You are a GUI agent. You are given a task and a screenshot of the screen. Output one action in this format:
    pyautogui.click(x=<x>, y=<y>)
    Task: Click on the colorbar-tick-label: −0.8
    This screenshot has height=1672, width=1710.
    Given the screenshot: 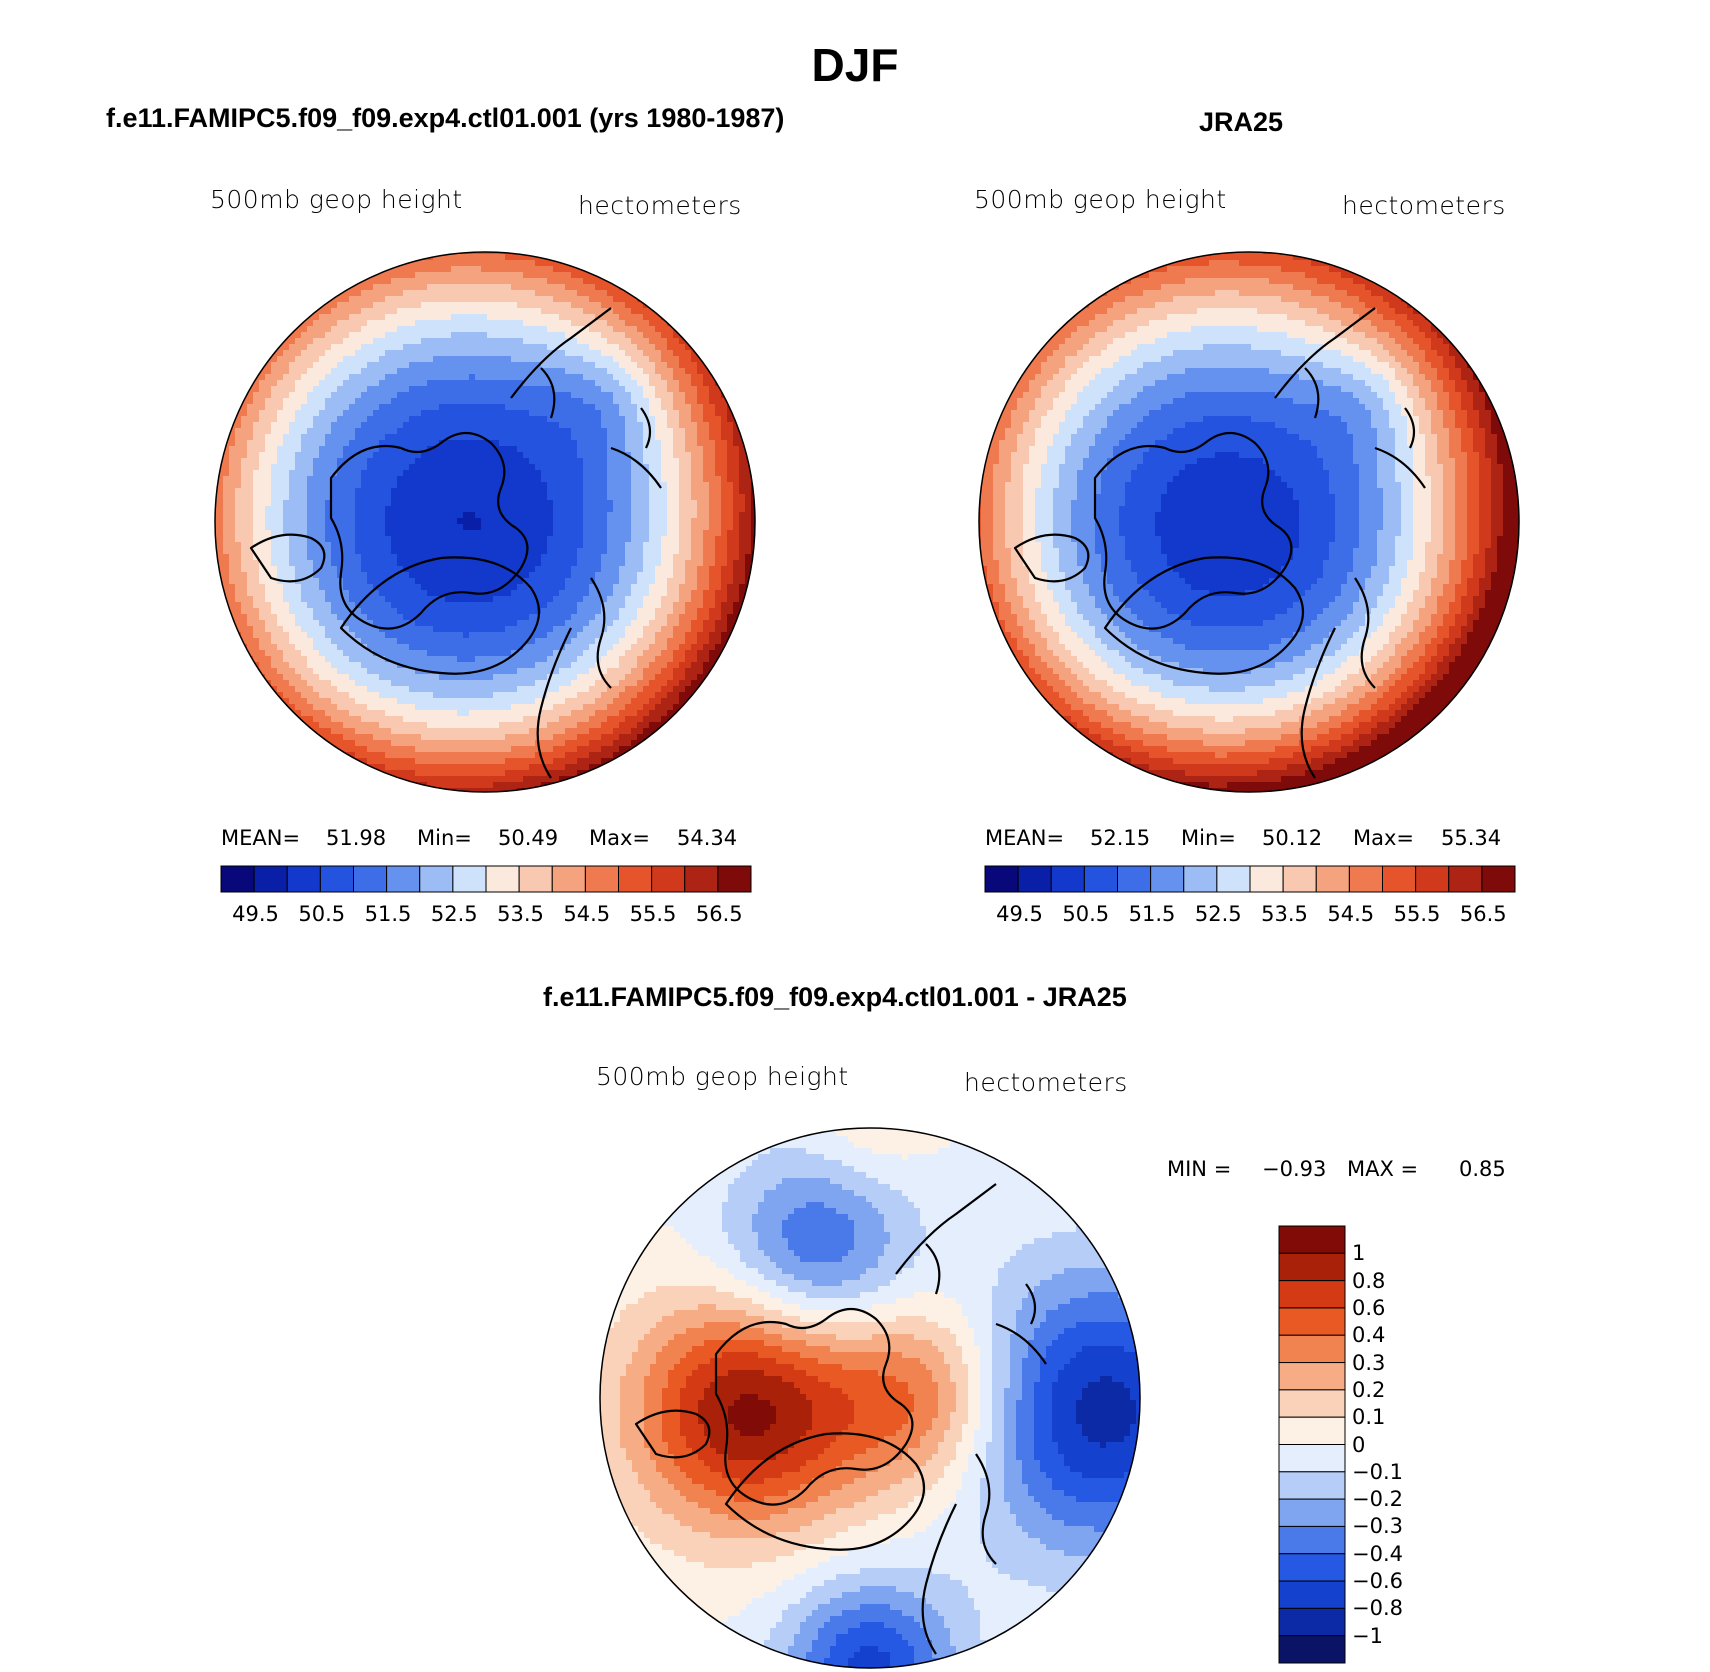 What is the action you would take?
    pyautogui.click(x=1377, y=1608)
    